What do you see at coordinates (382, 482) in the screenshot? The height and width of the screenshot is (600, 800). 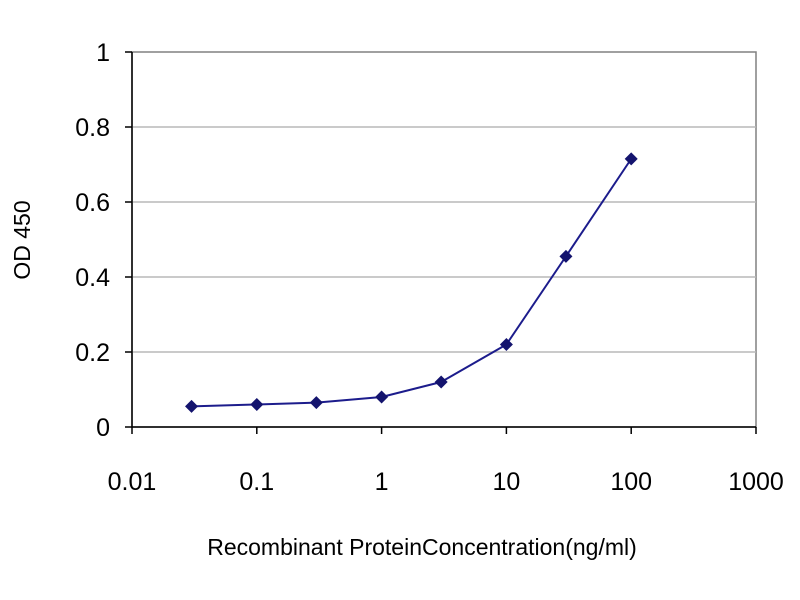 I see `x-tick-label-2: 1` at bounding box center [382, 482].